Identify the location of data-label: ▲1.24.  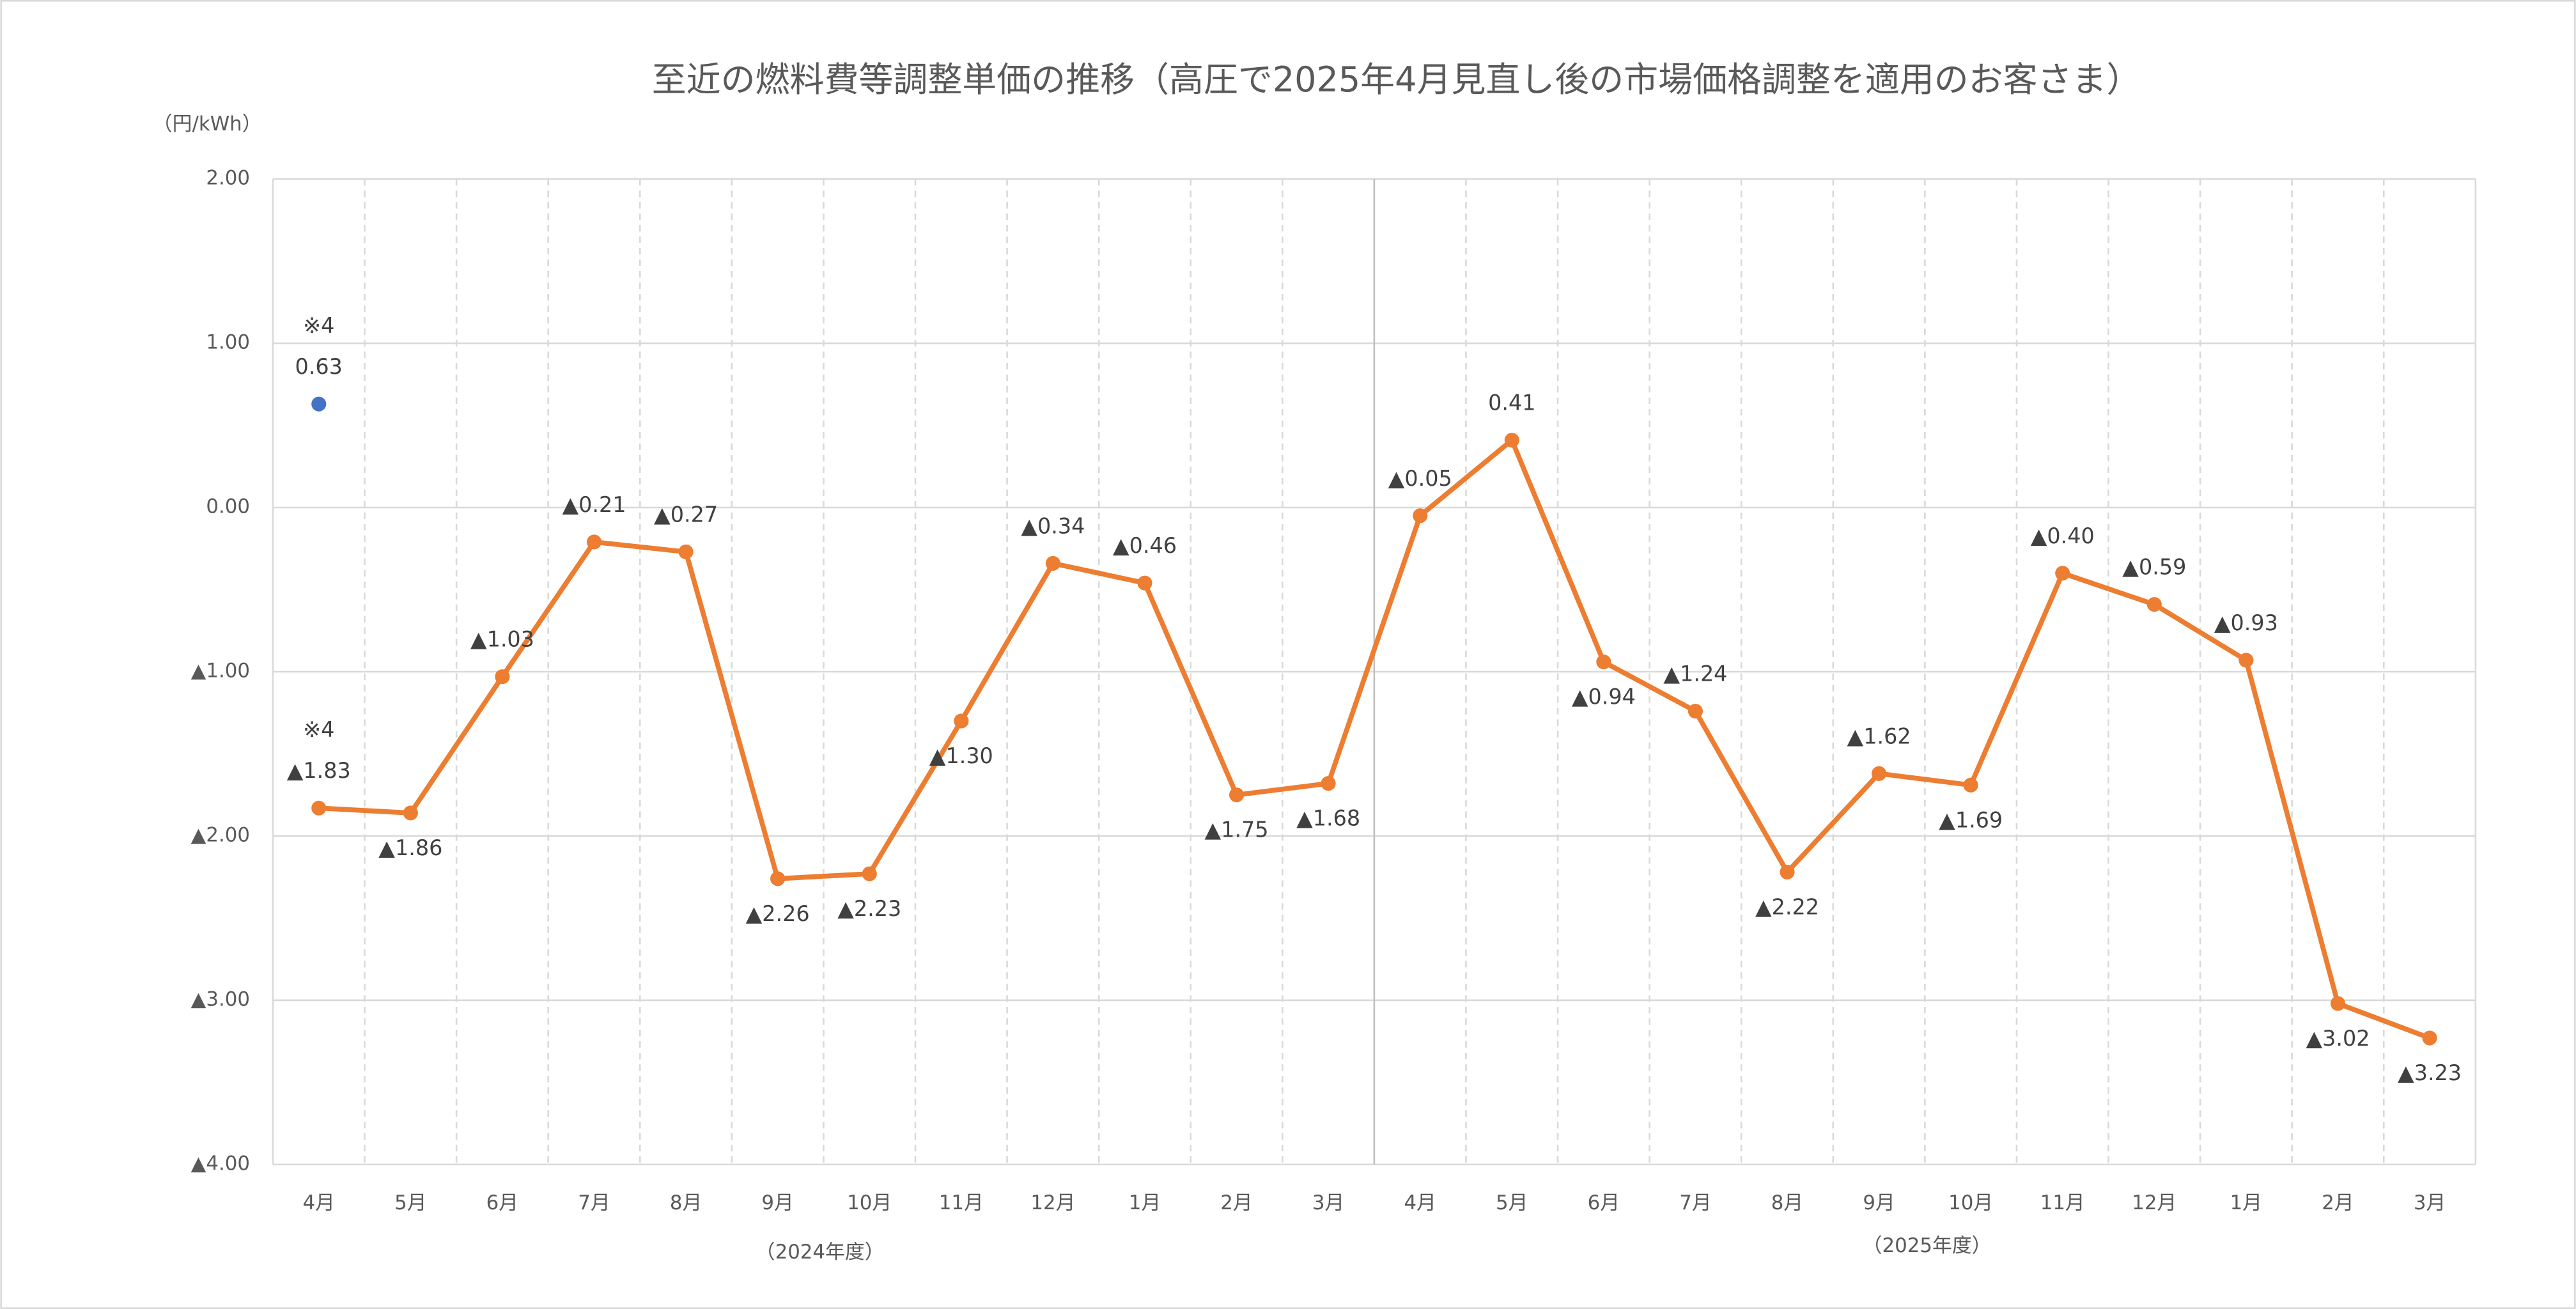
(1695, 674).